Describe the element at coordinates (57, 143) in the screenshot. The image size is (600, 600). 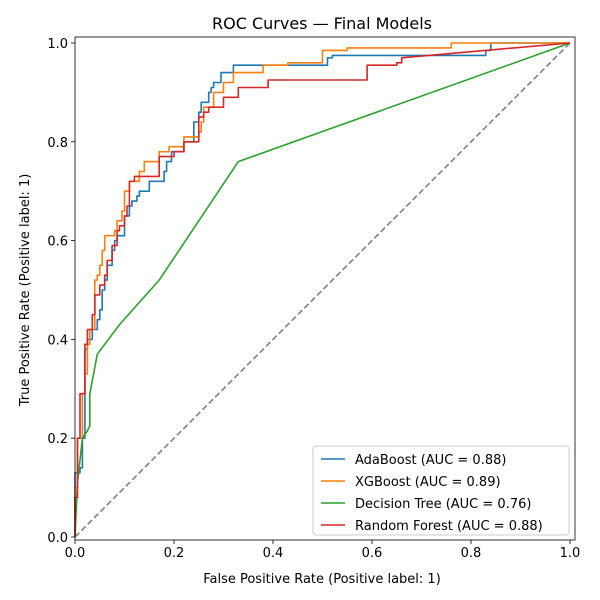
I see `y-tick-label: 0.8` at that location.